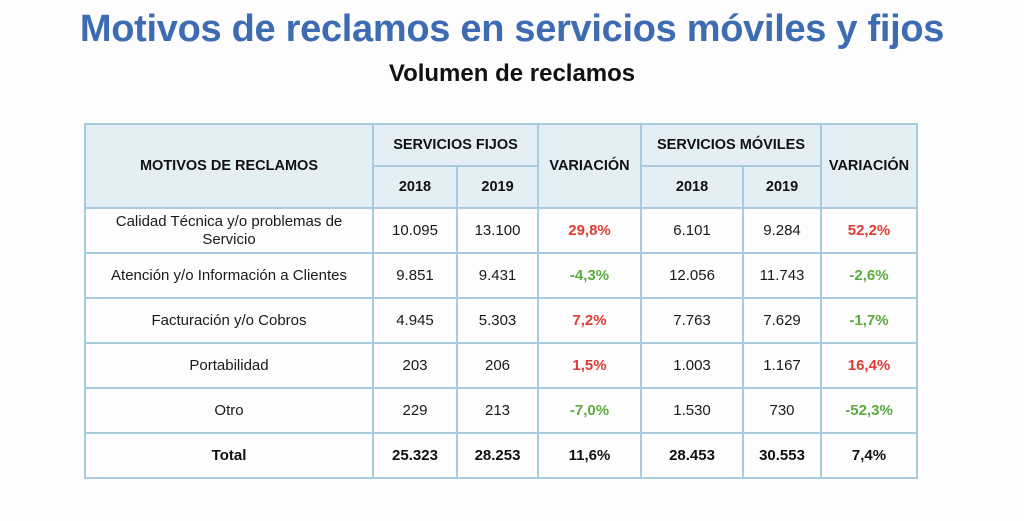  What do you see at coordinates (415, 187) in the screenshot?
I see `header-fijos-2018: 2018` at bounding box center [415, 187].